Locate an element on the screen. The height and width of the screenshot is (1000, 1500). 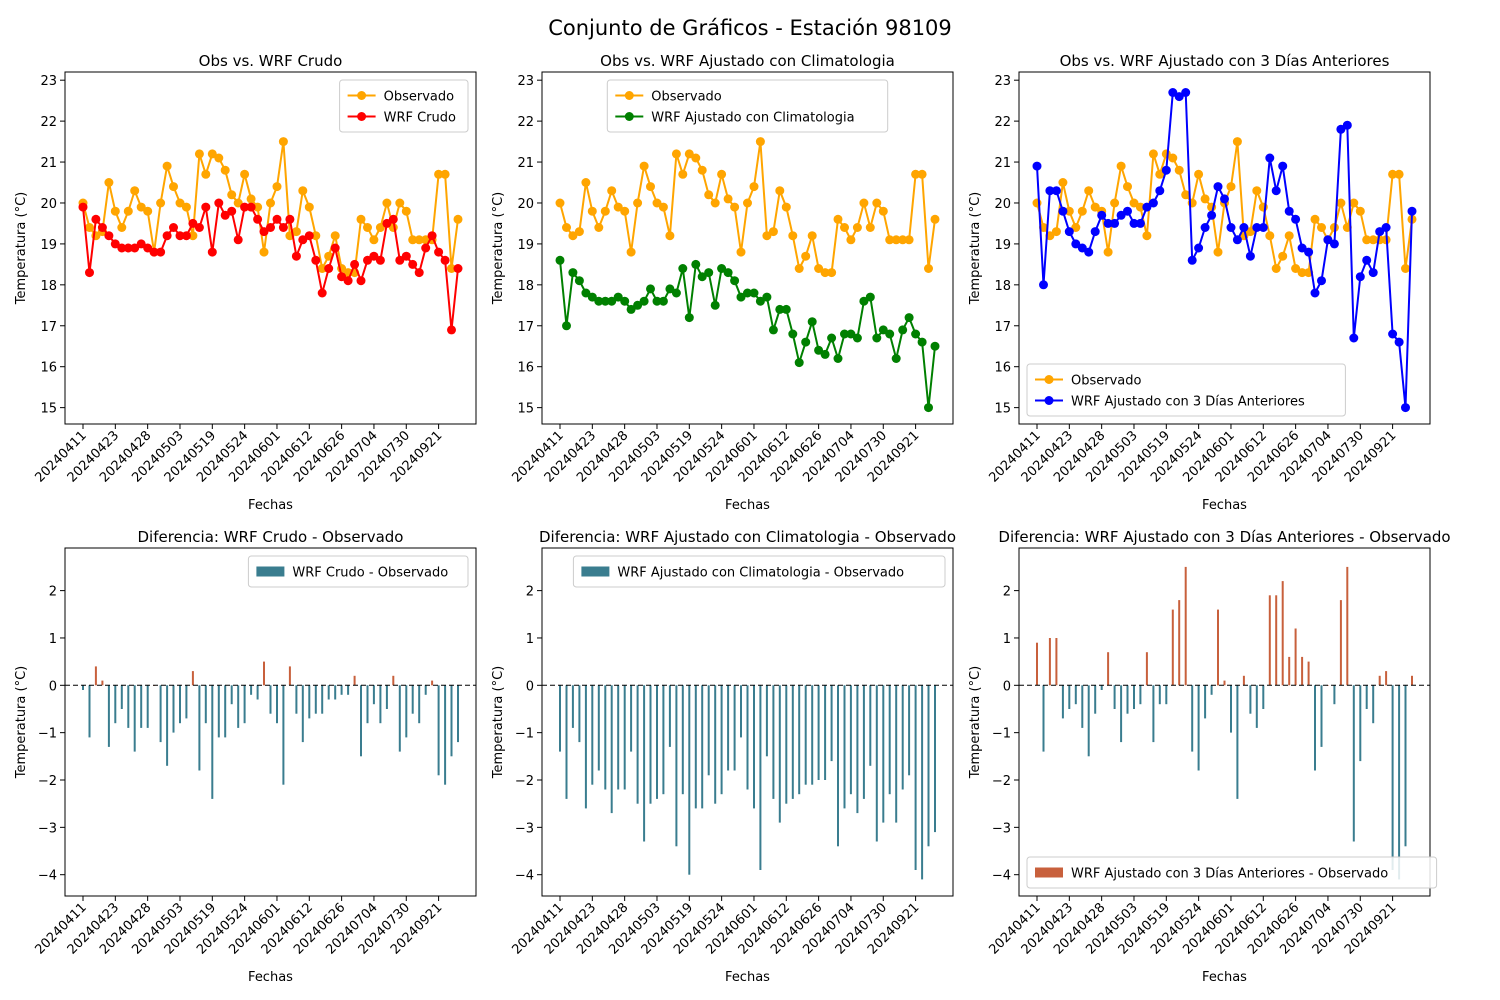
legend-label: Observado is located at coordinates (686, 97).